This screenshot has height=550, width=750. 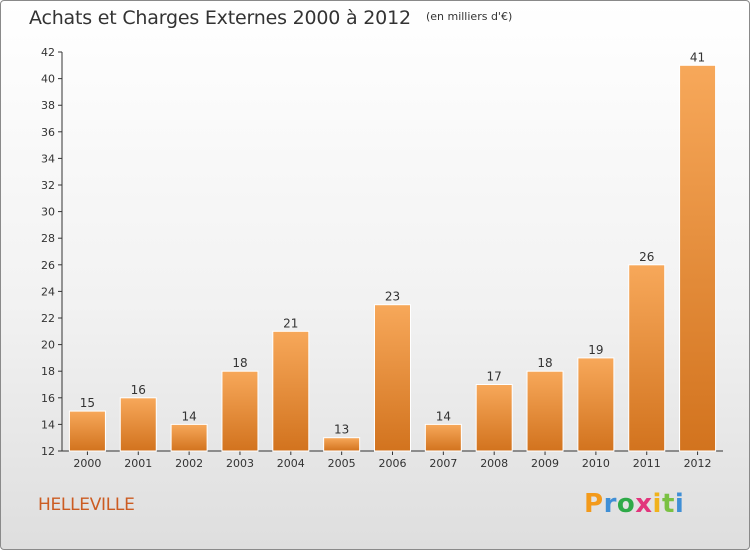 I want to click on x-tick-label: 2006, so click(x=393, y=463).